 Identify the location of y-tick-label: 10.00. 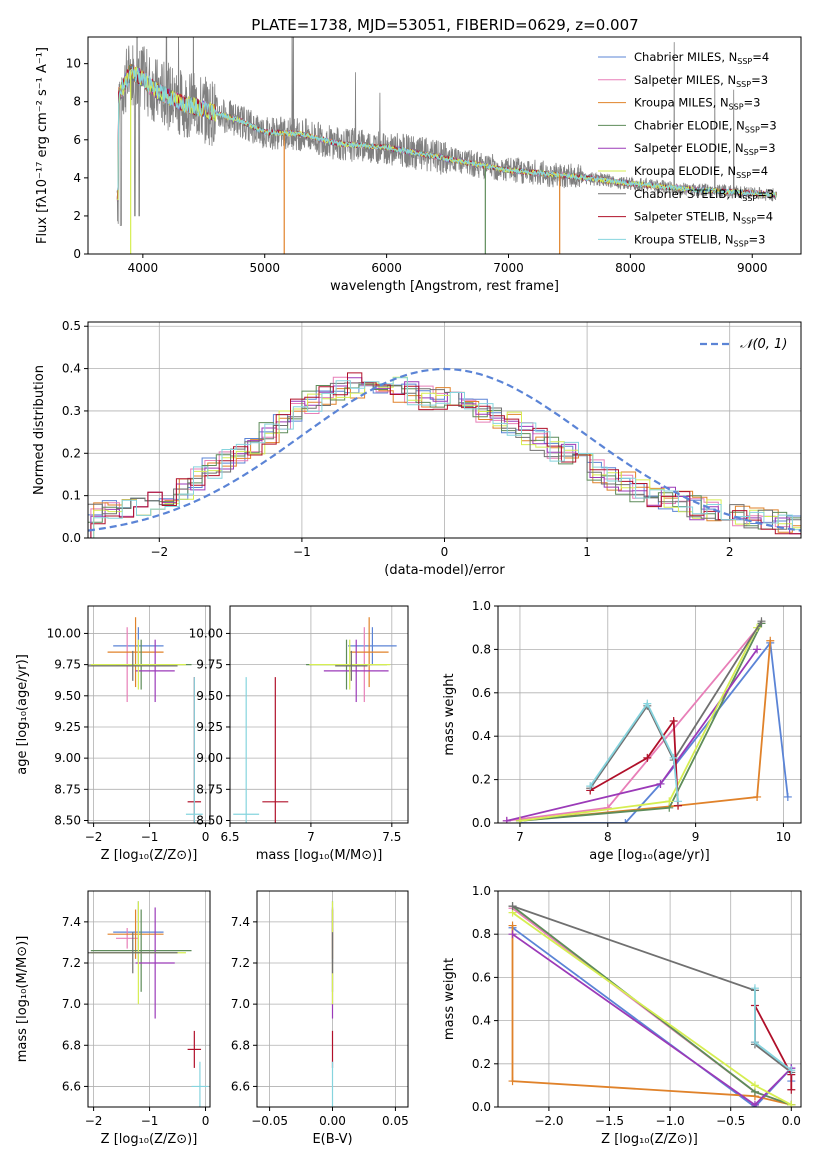
(206, 633).